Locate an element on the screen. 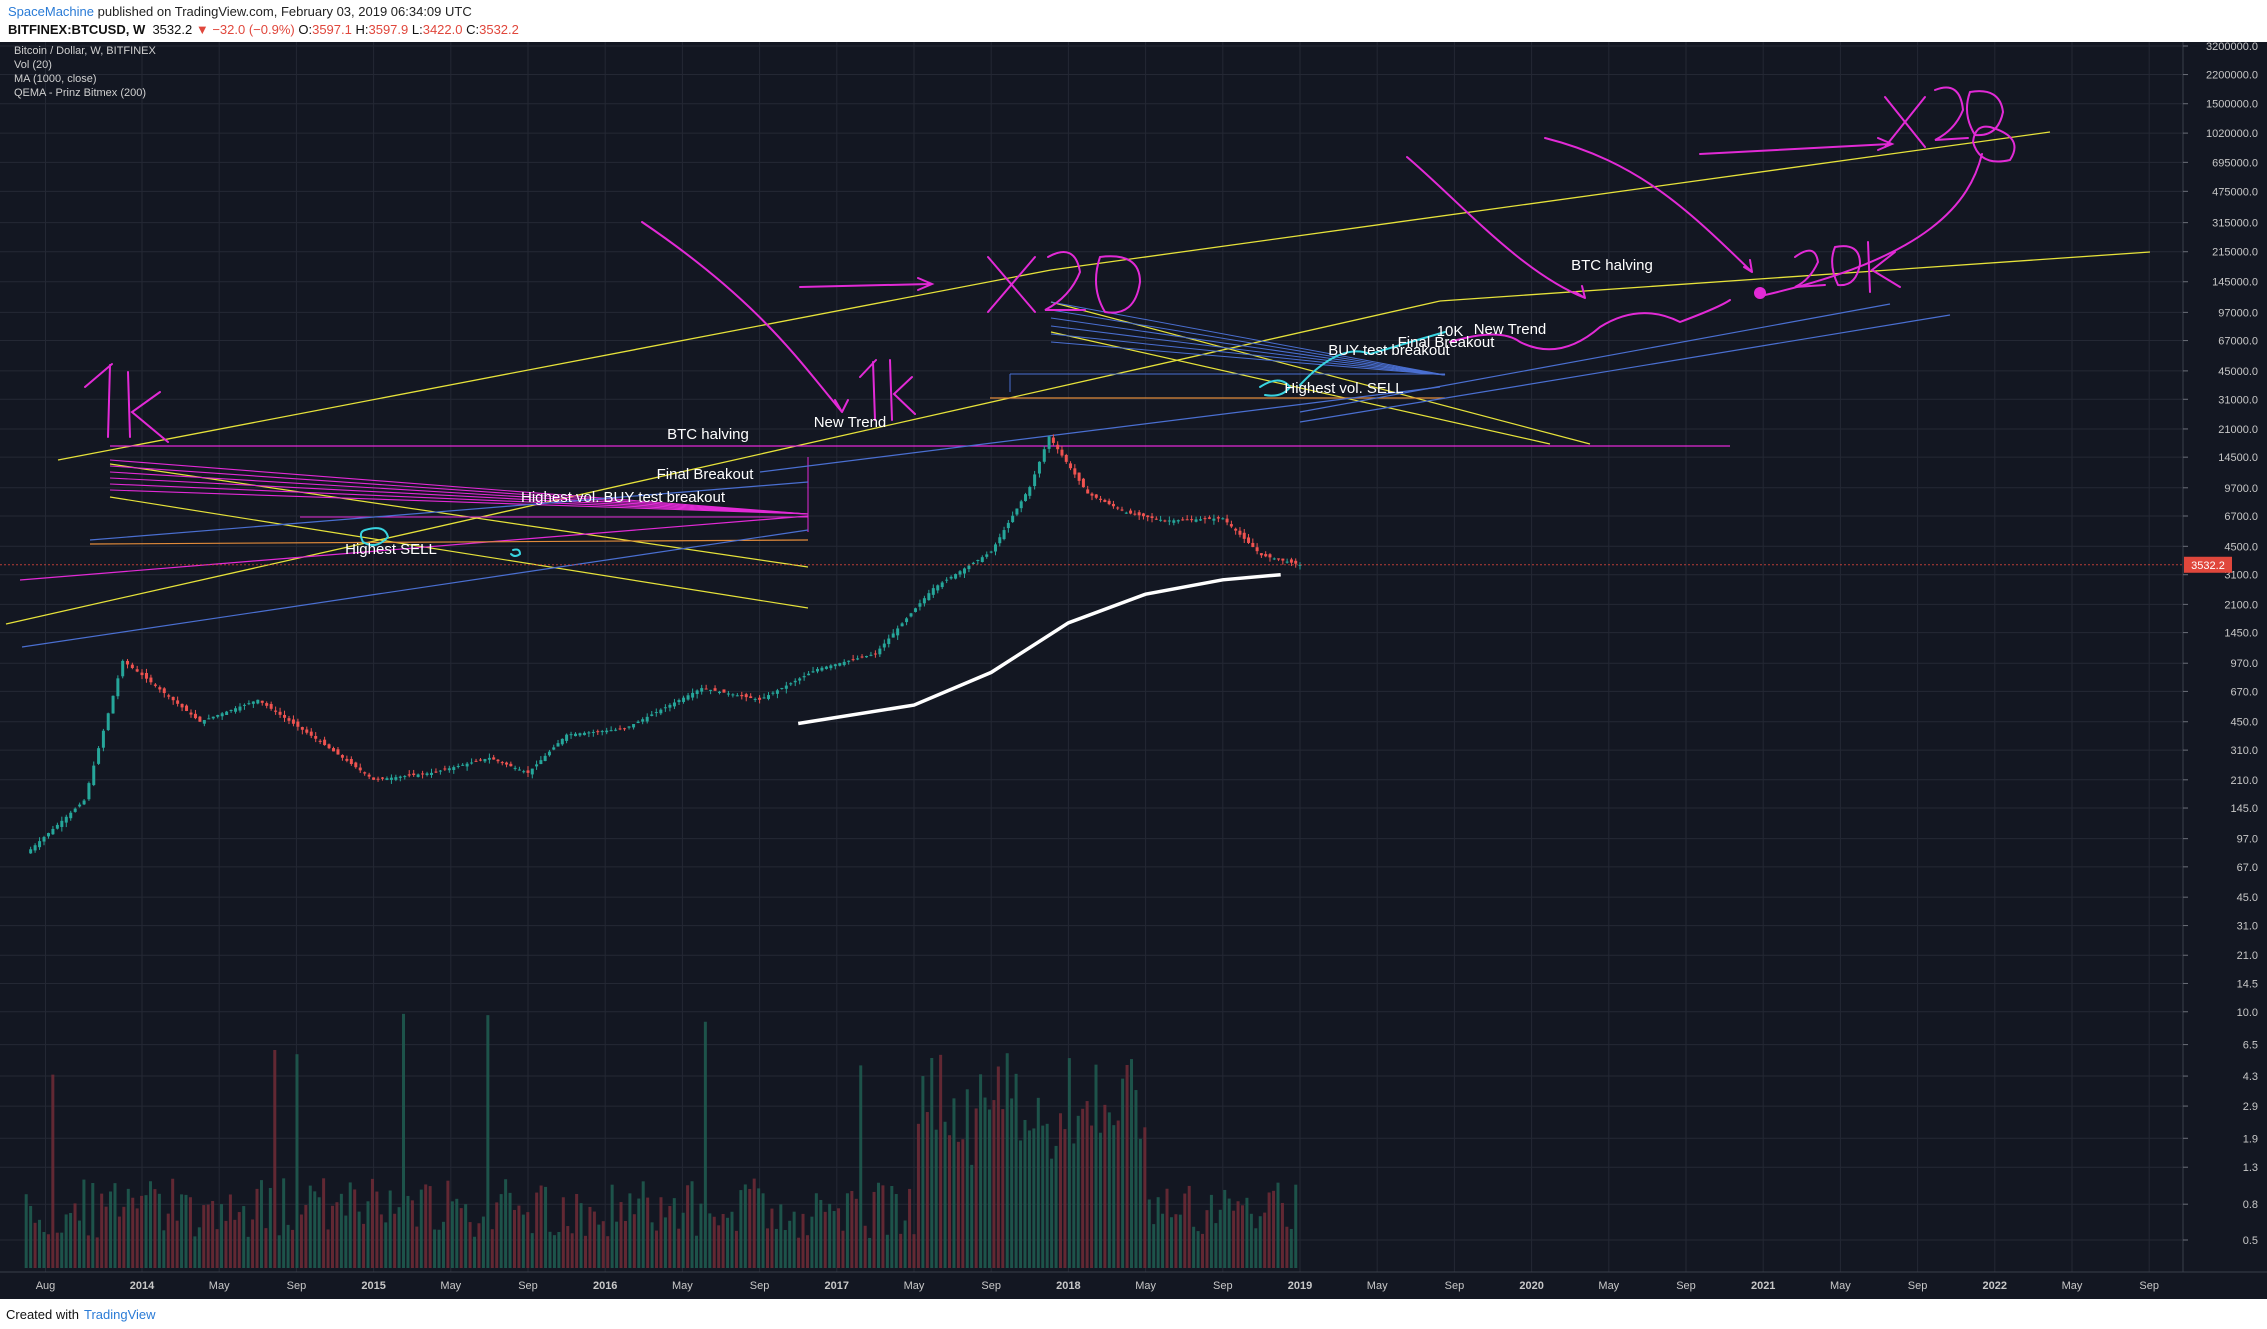  y-tick-label: 1500000.0 is located at coordinates (2232, 105).